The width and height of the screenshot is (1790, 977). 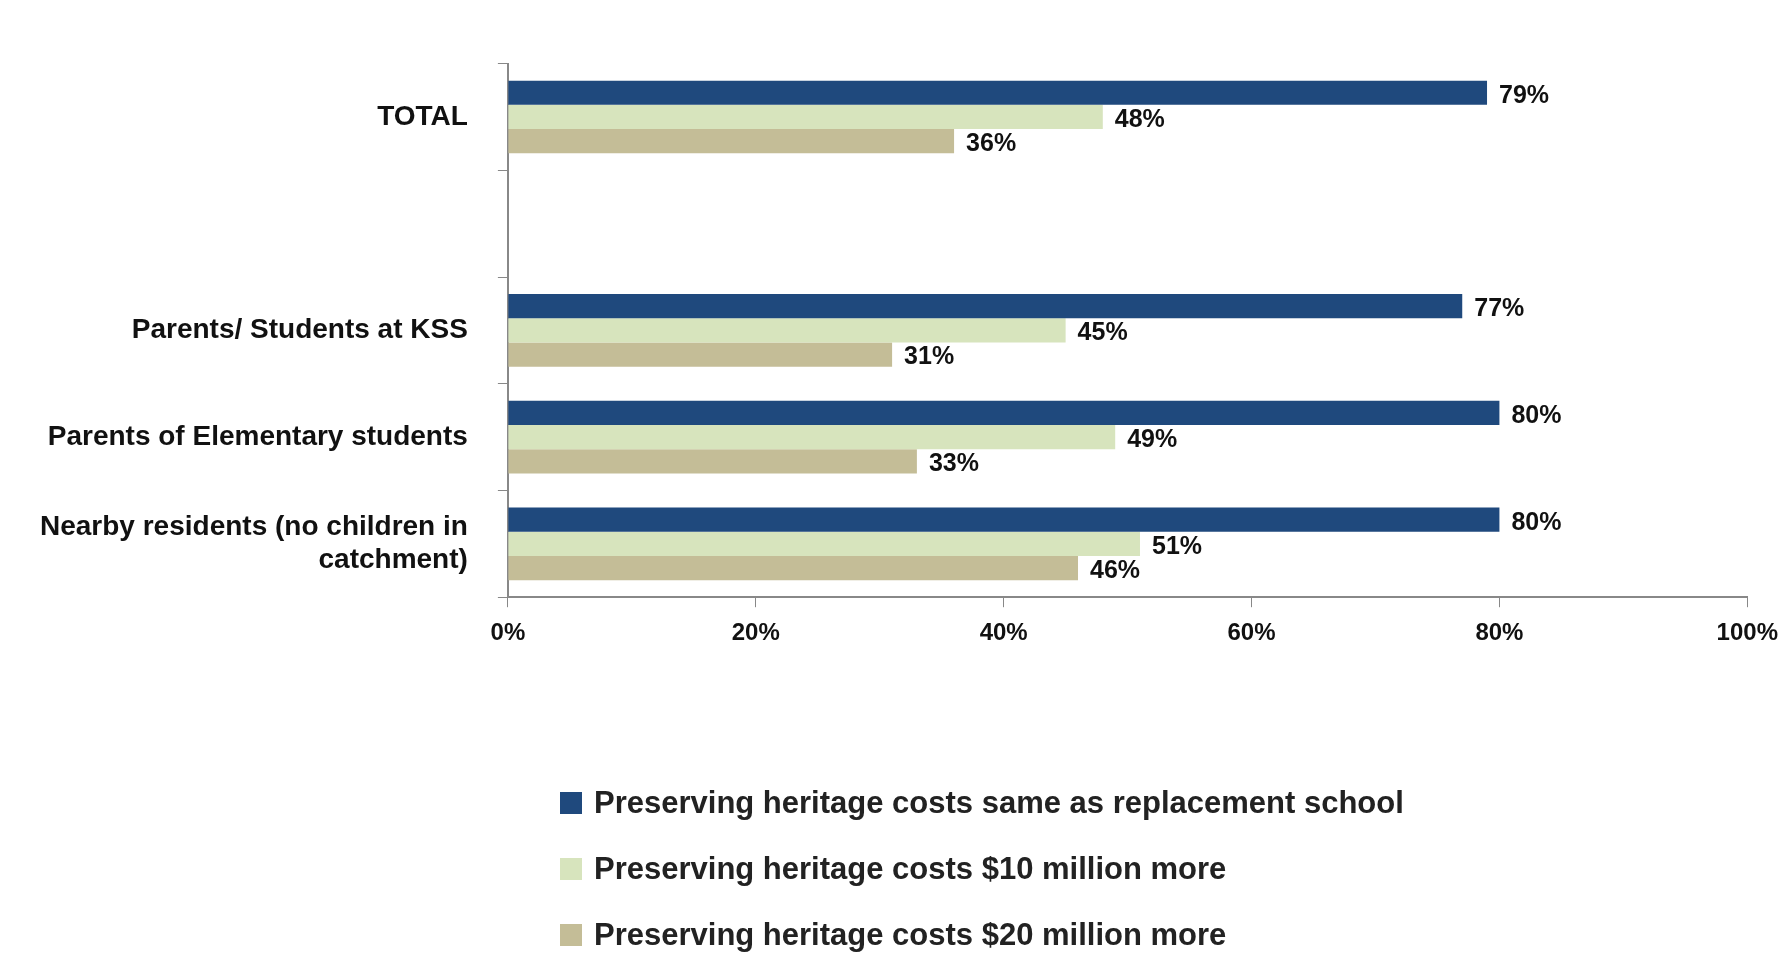 I want to click on legend-label: Preserving heritage costs same as replacement school, so click(x=999, y=803).